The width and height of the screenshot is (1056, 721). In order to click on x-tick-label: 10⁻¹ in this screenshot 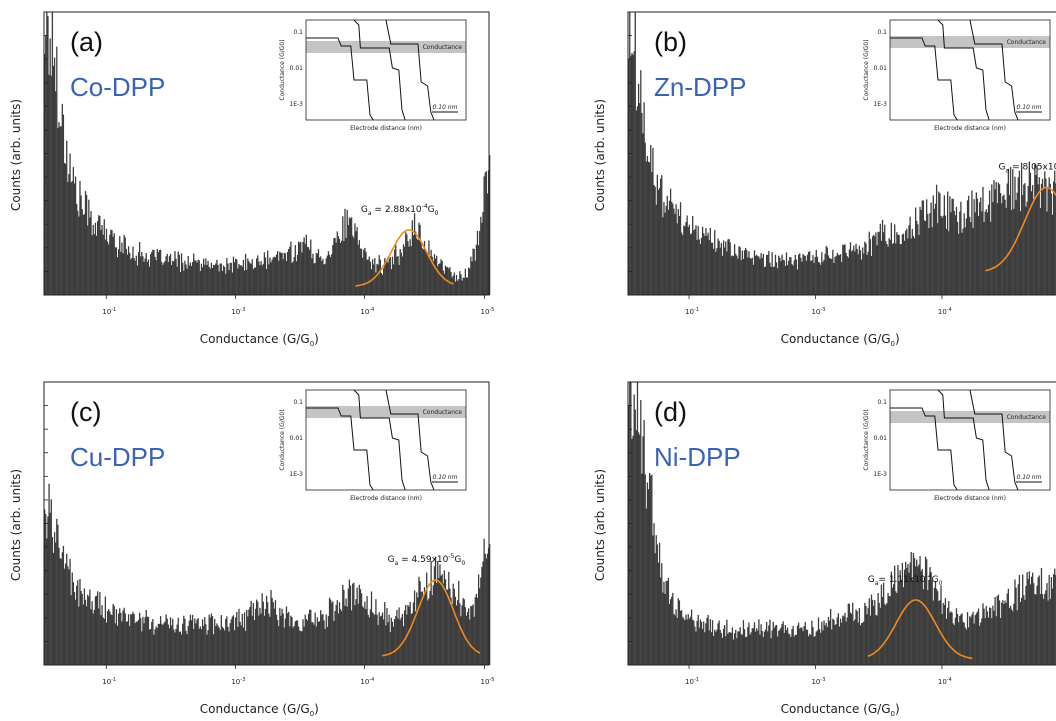, I will do `click(692, 681)`.